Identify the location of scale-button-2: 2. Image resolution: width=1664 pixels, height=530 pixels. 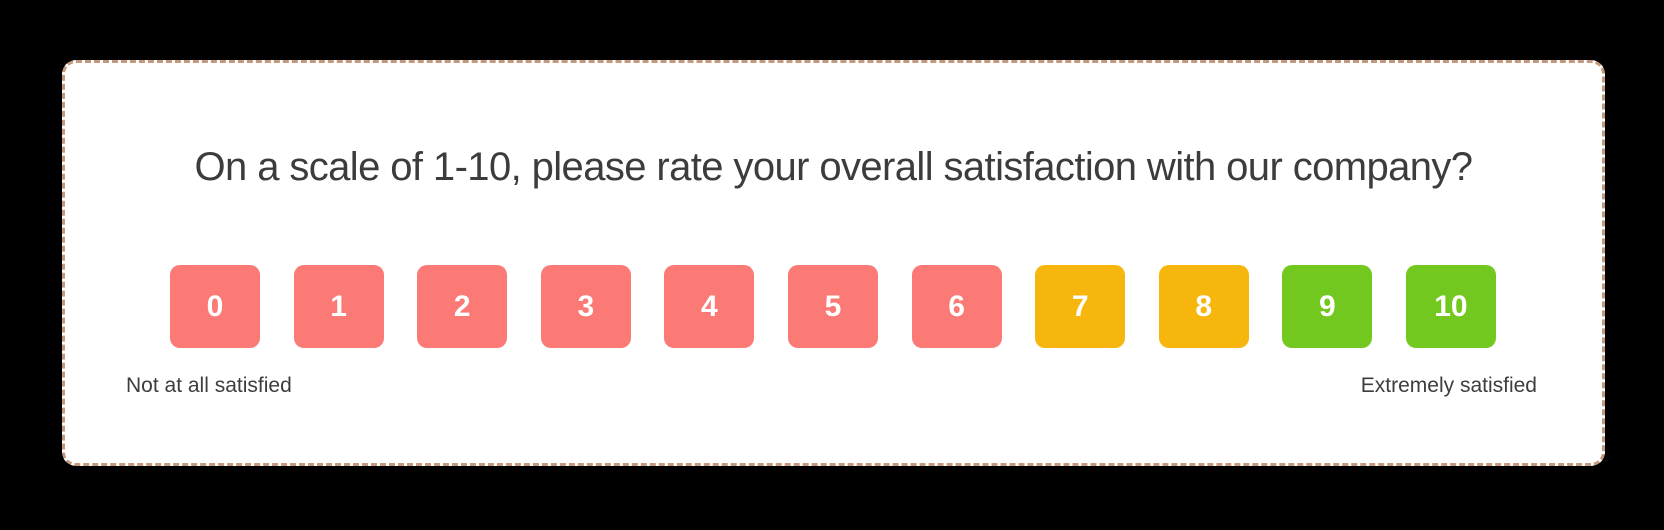
(462, 306).